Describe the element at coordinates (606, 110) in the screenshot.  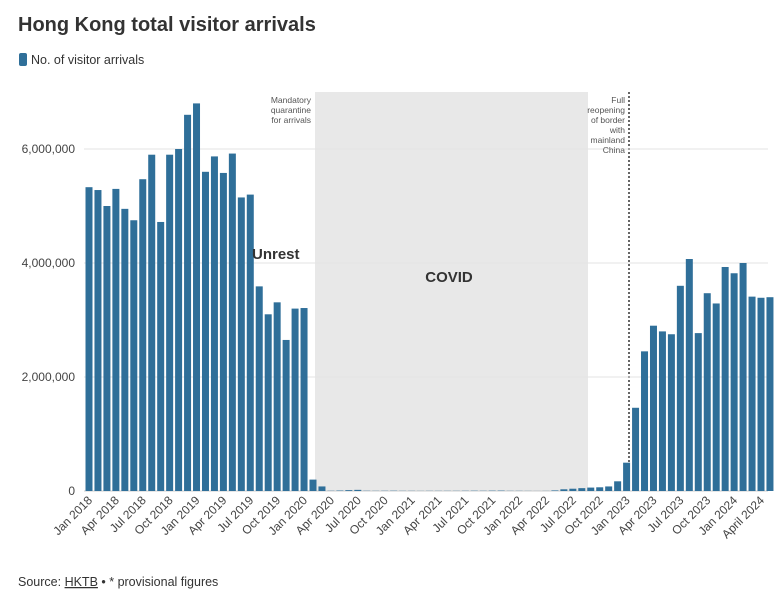
I see `annotation-reopening: reopening` at that location.